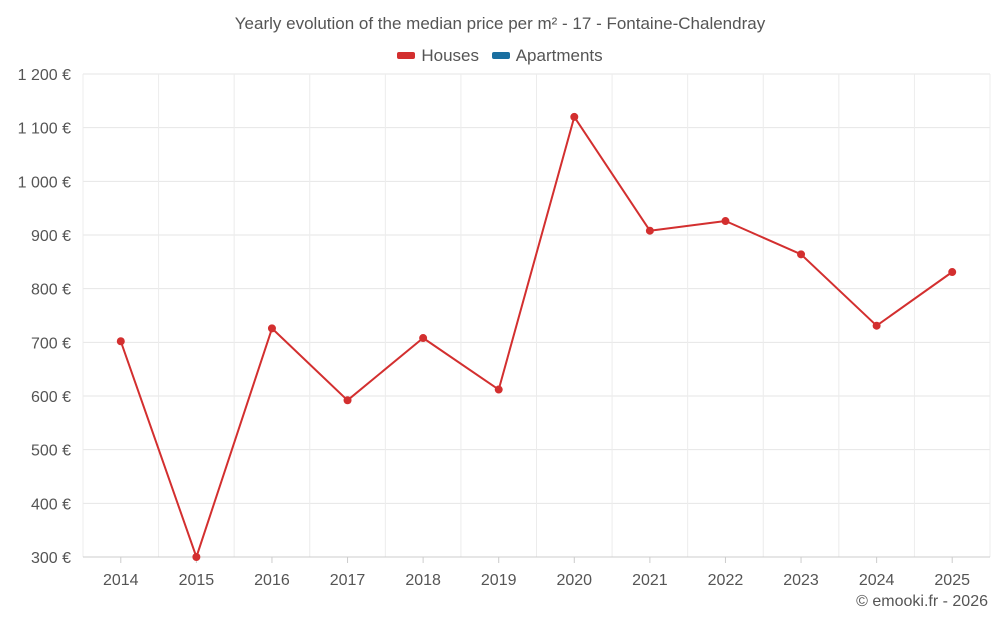  I want to click on x-tick-label: 2020, so click(574, 580).